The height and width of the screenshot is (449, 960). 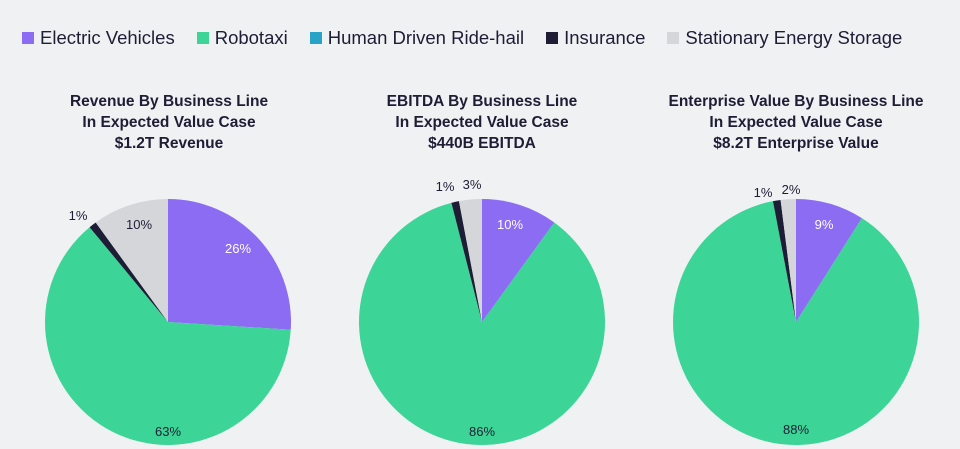 What do you see at coordinates (481, 323) in the screenshot?
I see `ebitda-pie-slice-robotaxi` at bounding box center [481, 323].